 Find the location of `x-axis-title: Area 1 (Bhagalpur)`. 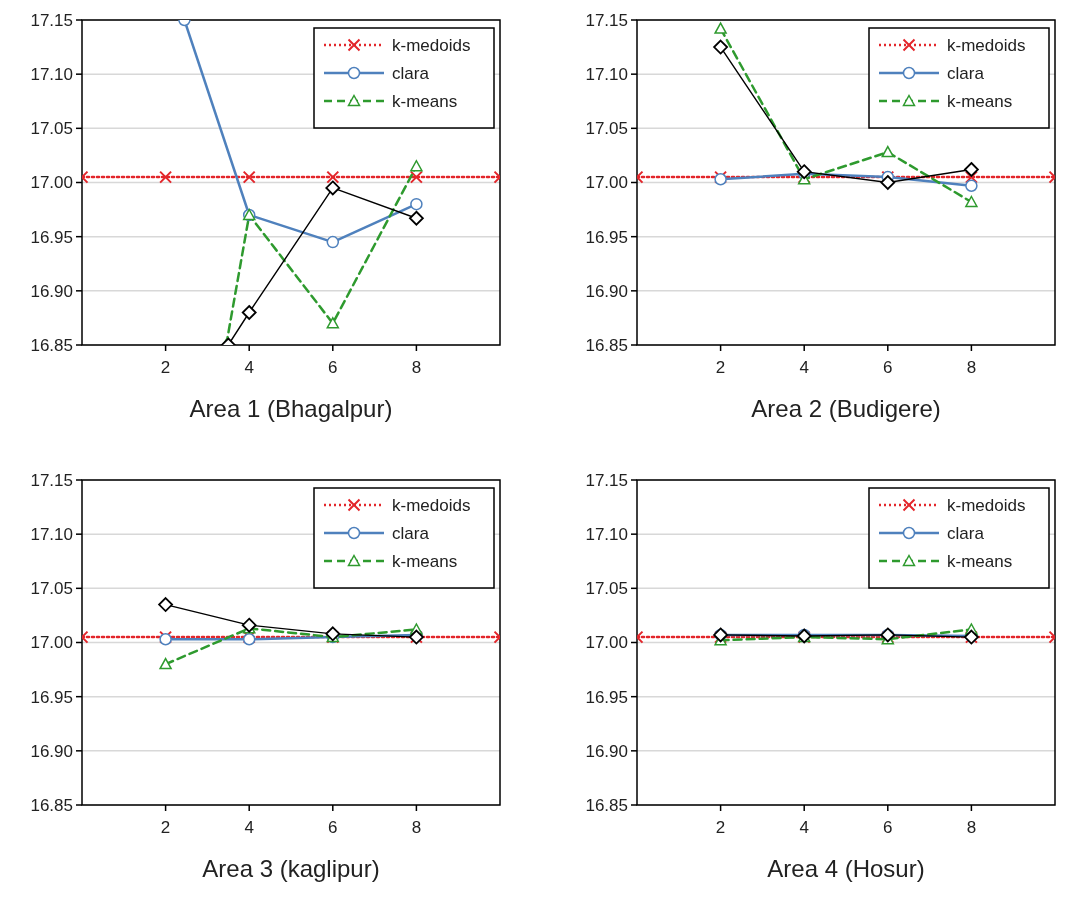

x-axis-title: Area 1 (Bhagalpur) is located at coordinates (291, 408).